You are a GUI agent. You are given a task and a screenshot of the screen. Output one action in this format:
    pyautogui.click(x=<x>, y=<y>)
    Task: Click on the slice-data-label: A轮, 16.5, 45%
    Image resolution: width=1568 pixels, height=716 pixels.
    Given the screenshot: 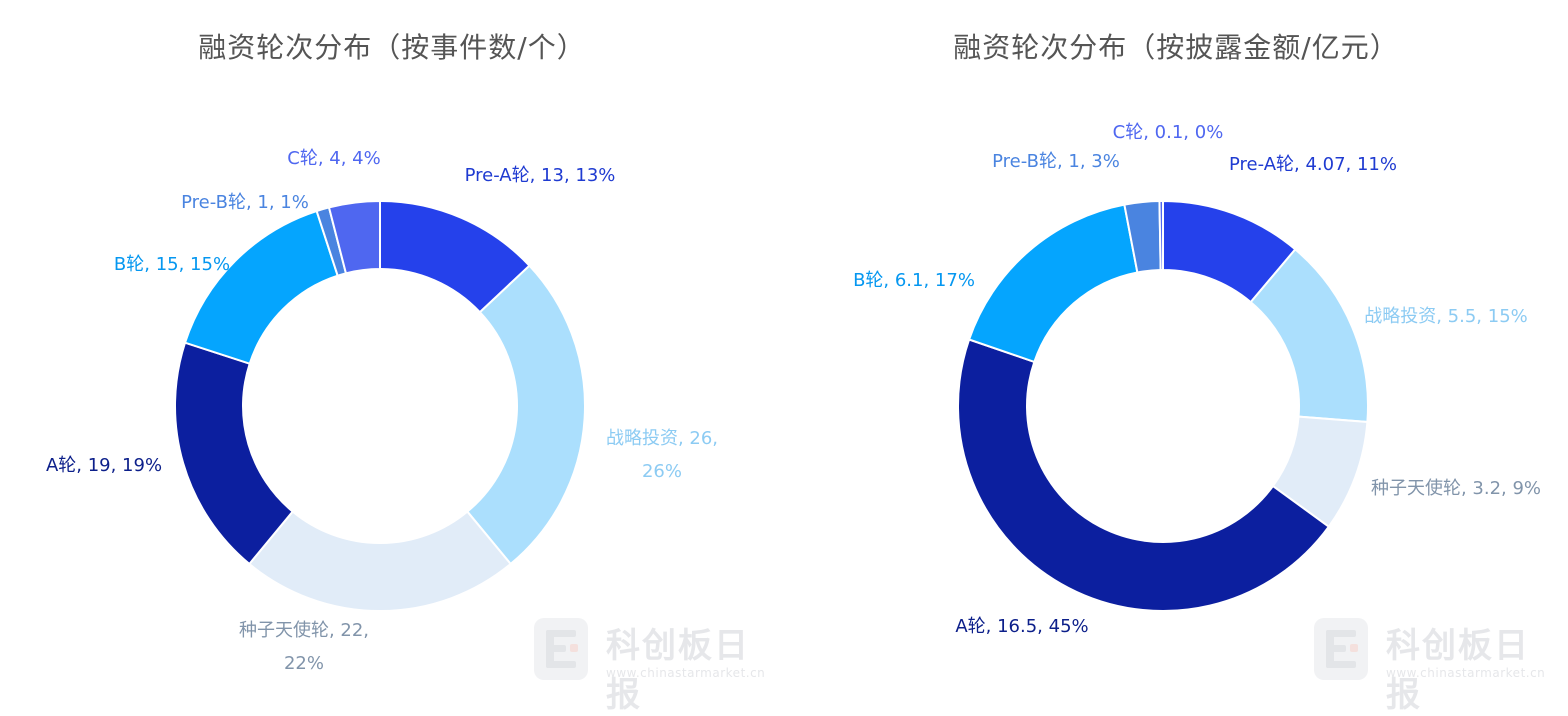 What is the action you would take?
    pyautogui.click(x=1021, y=626)
    